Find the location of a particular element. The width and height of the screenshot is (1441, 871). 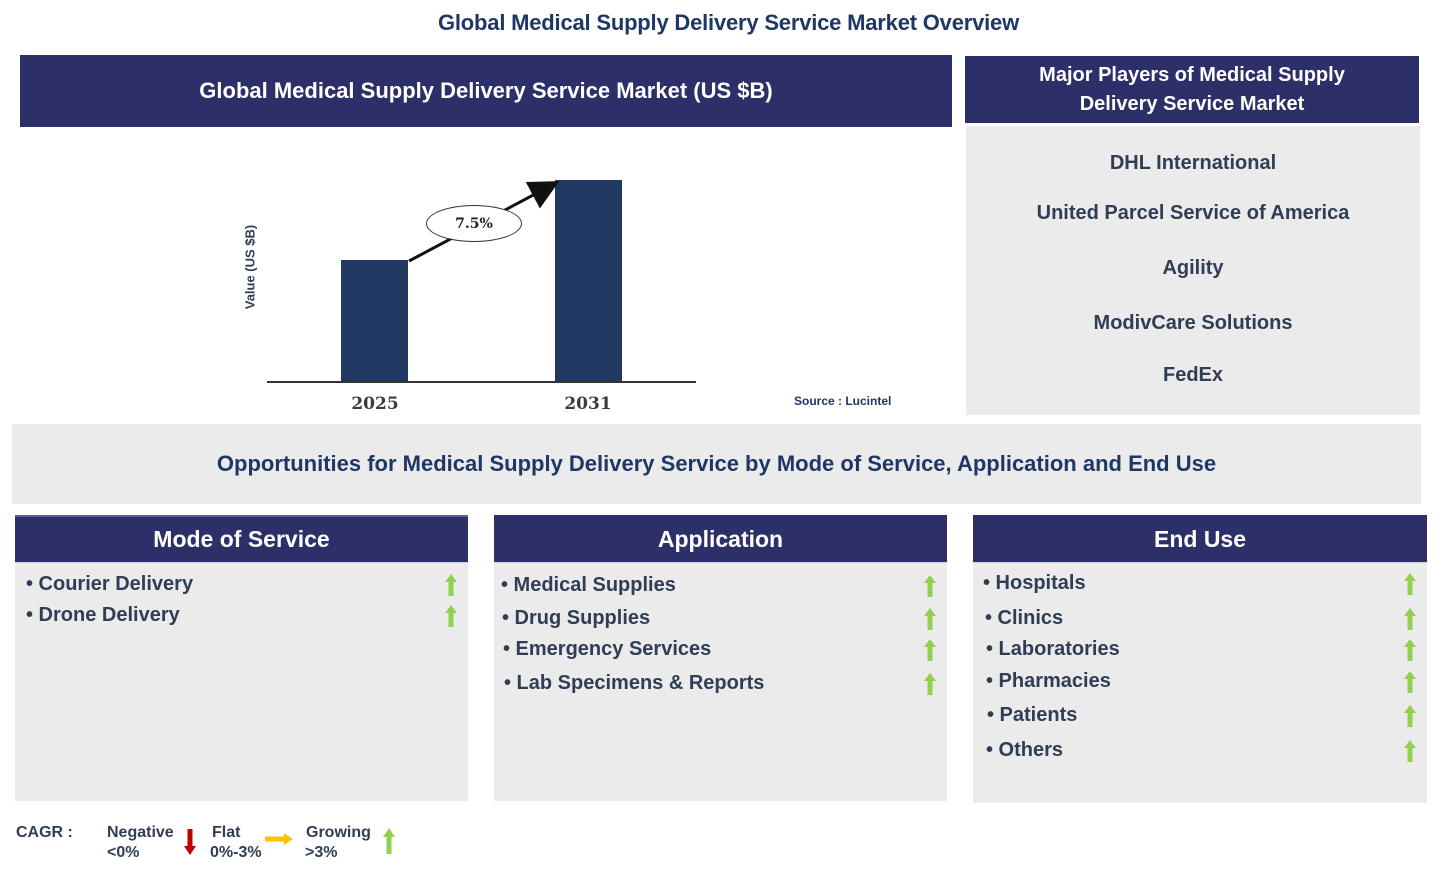

player-item: United Parcel Service of America is located at coordinates (1193, 213).